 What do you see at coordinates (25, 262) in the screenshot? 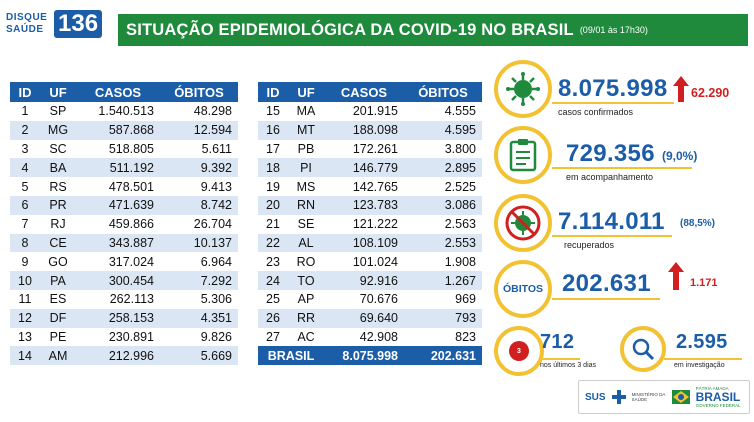
I see `cell-id: 9` at bounding box center [25, 262].